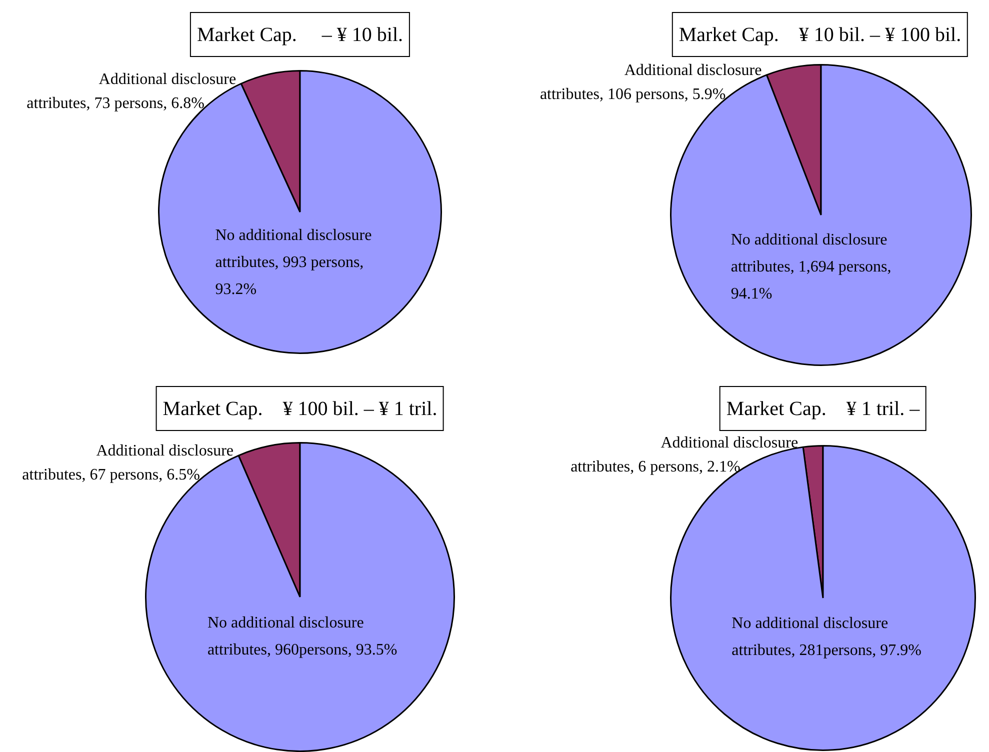 The width and height of the screenshot is (989, 752). I want to click on slice-label: No additional disclosure attributes, 281persons, 97.9%, so click(827, 637).